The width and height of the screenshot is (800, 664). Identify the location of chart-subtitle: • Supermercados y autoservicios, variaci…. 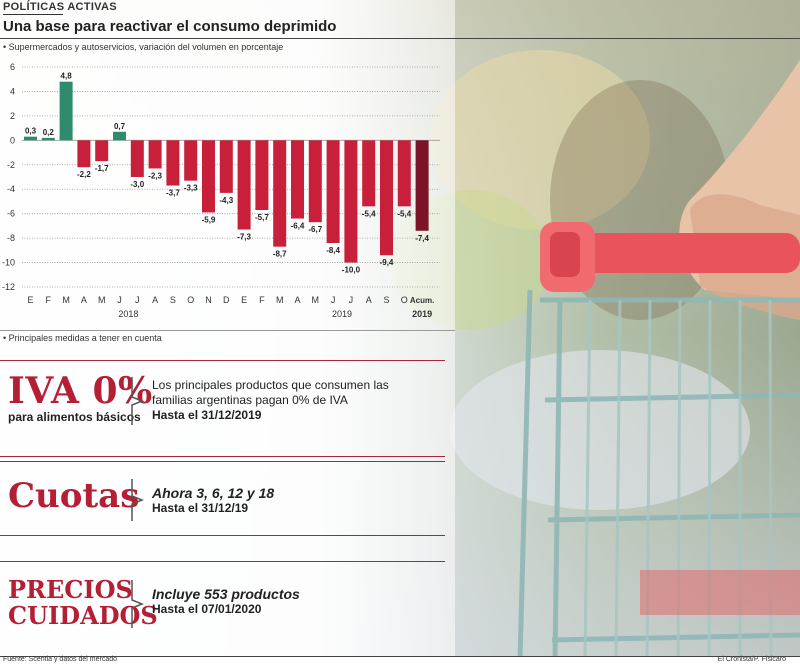
(143, 47).